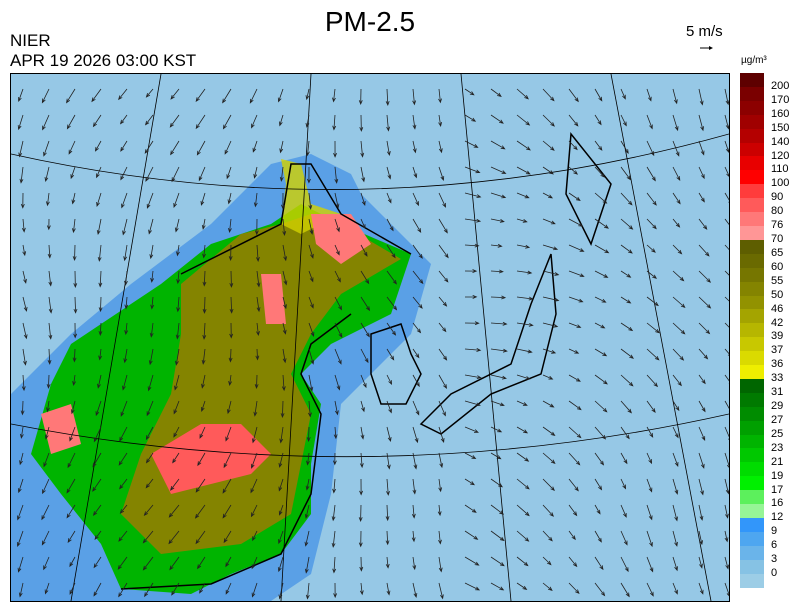 The width and height of the screenshot is (799, 612). Describe the element at coordinates (103, 60) in the screenshot. I see `timestamp-label: APR 19 2026 03:00 KST` at that location.